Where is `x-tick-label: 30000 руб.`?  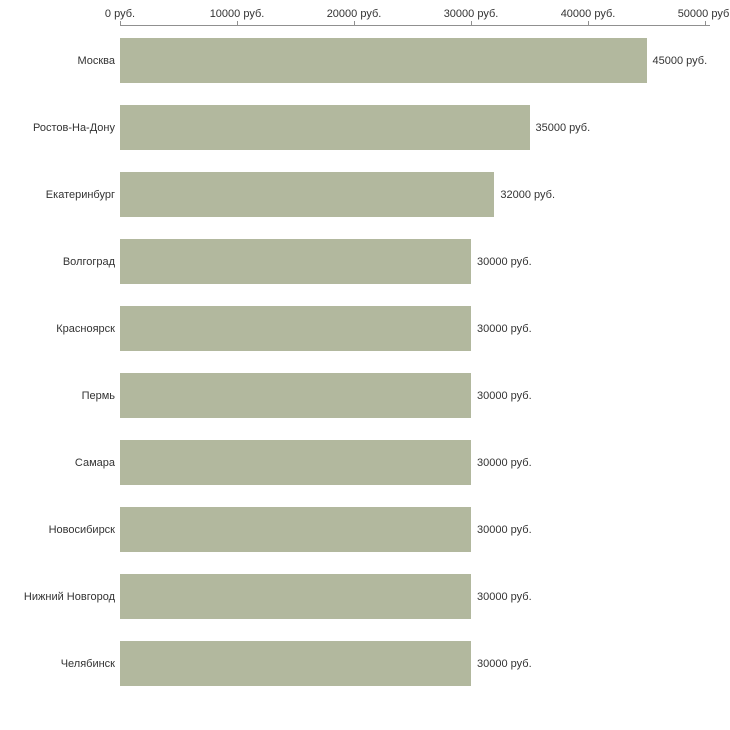
x-tick-label: 30000 руб. is located at coordinates (471, 14).